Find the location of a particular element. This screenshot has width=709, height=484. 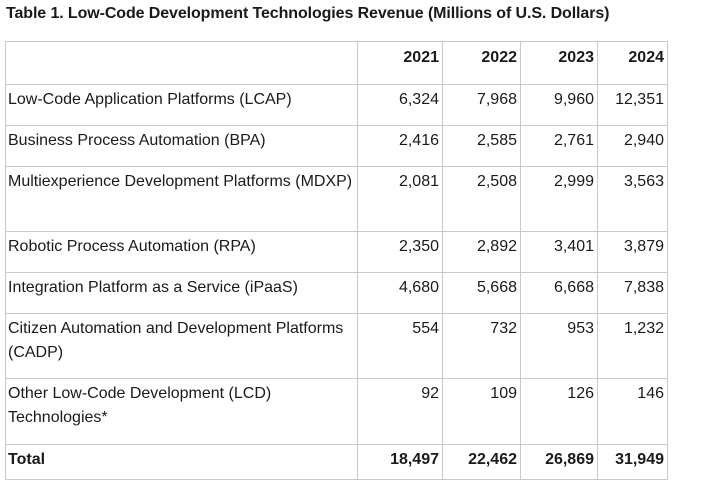

row-label: Robotic Process Automation (RPA) is located at coordinates (181, 252).